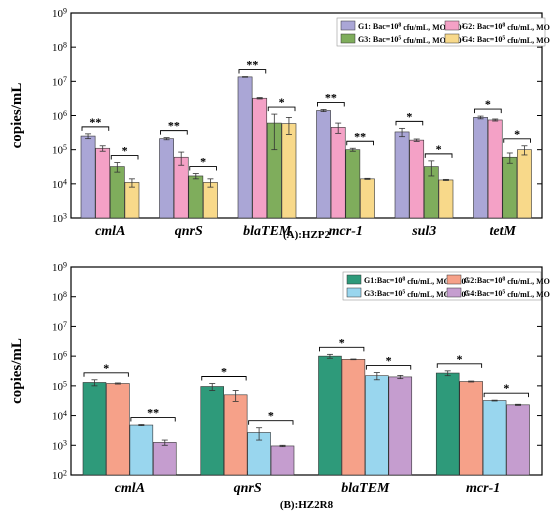 The height and width of the screenshot is (518, 550). Describe the element at coordinates (307, 505) in the screenshot. I see `panel-caption: (B):HZ2R8` at that location.